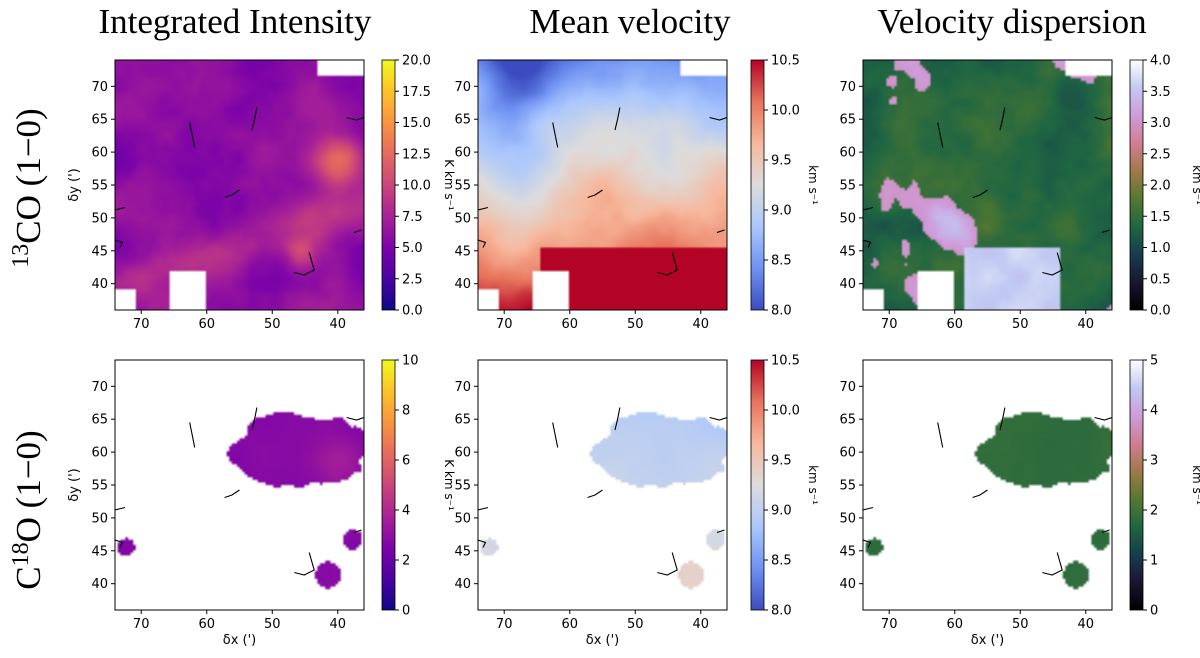  Describe the element at coordinates (1154, 411) in the screenshot. I see `colorbar-tick-label: 4` at that location.